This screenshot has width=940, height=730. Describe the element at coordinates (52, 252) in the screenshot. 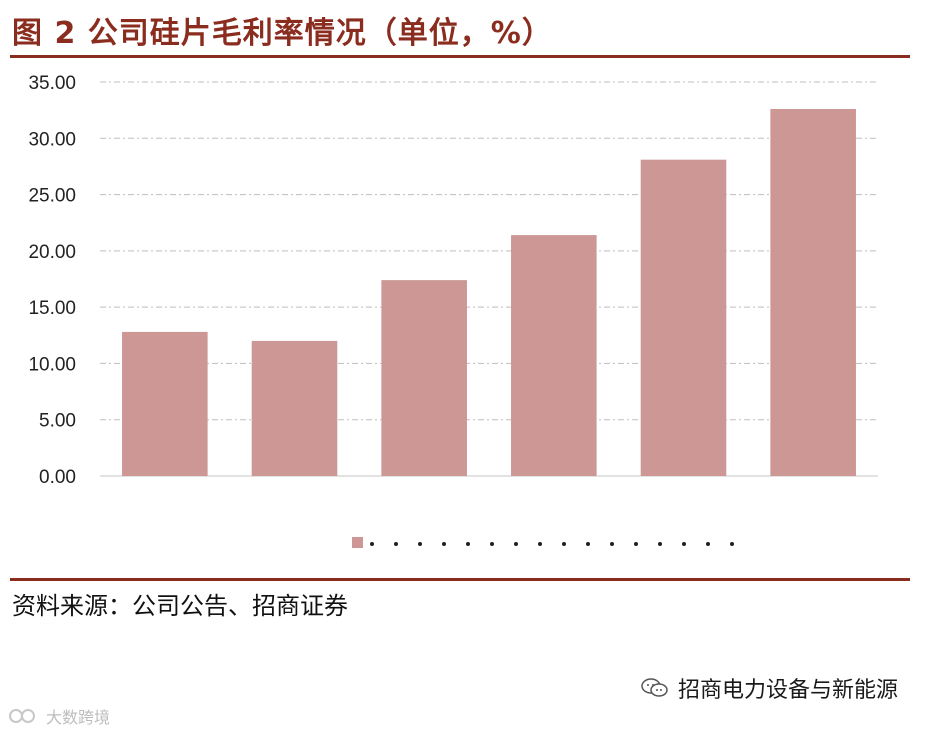

I see `y-tick-label: 20.00` at that location.